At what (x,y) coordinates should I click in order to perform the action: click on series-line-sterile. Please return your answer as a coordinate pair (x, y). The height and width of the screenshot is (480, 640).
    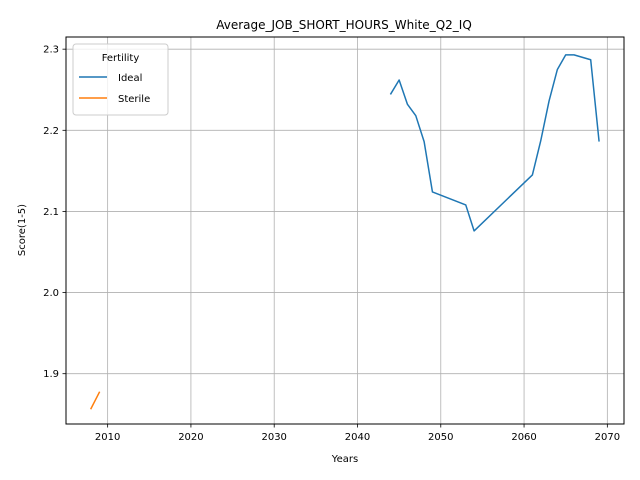
    Looking at the image, I should click on (95, 400).